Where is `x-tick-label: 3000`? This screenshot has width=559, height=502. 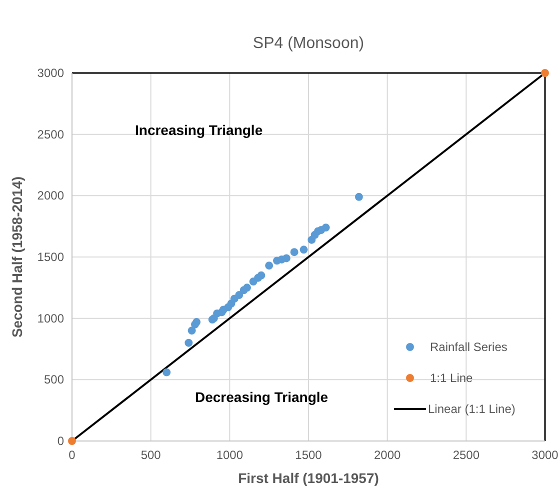
x-tick-label: 3000 is located at coordinates (545, 455).